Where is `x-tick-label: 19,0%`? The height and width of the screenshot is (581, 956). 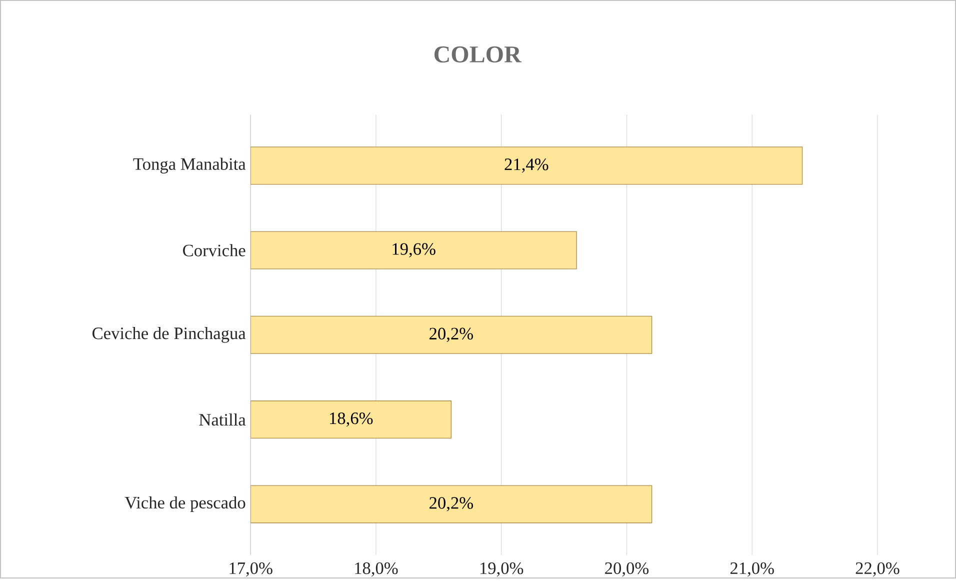 x-tick-label: 19,0% is located at coordinates (502, 569).